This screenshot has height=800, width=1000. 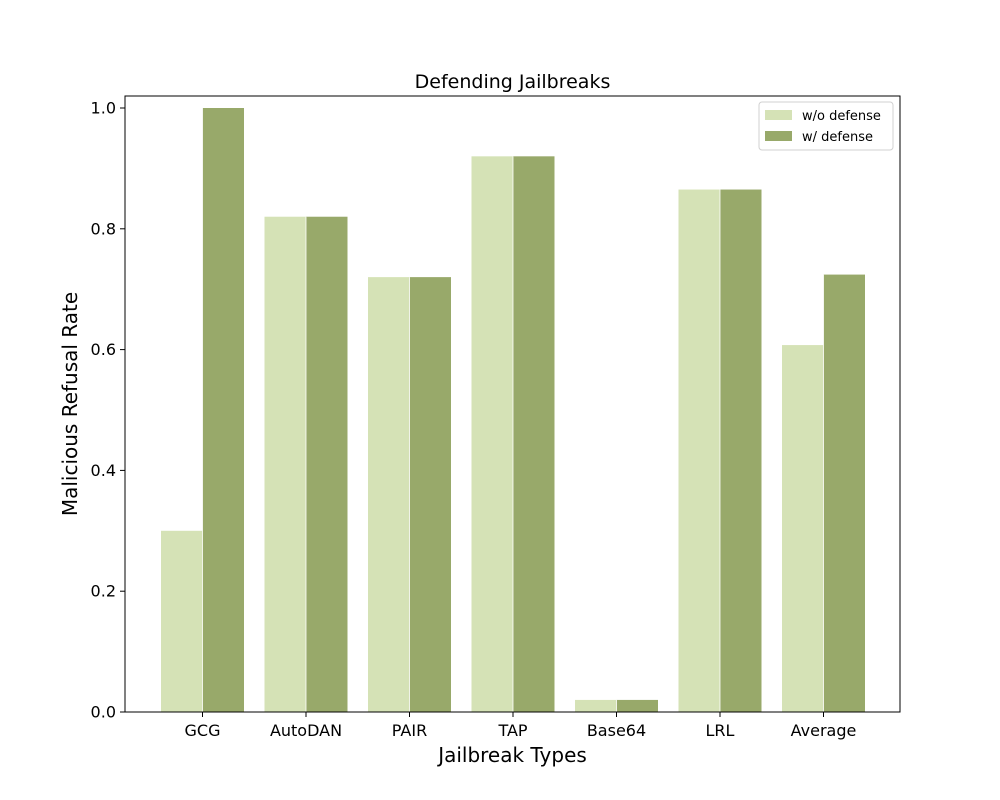 I want to click on x-tick-label: Average, so click(x=824, y=730).